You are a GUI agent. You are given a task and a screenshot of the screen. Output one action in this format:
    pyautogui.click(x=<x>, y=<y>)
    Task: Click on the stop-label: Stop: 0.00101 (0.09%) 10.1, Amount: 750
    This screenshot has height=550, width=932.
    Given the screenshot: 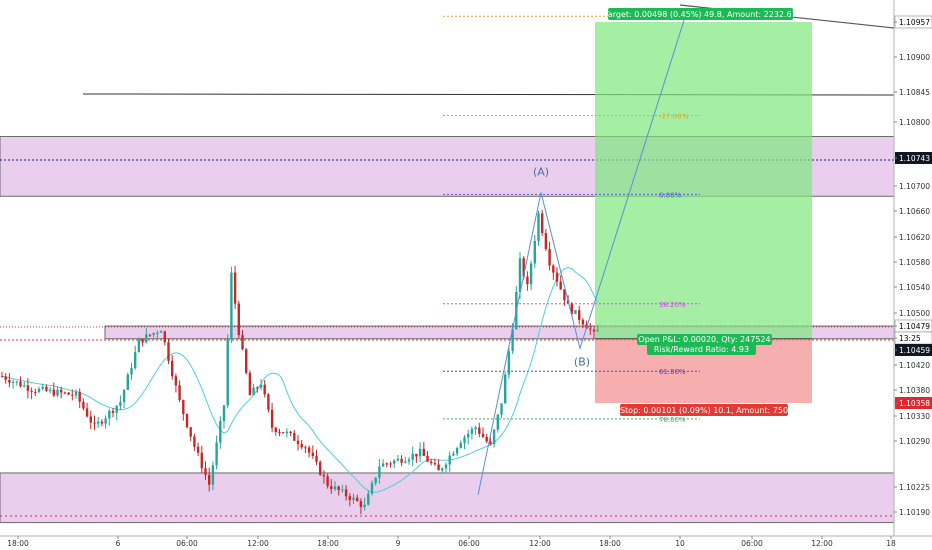 What is the action you would take?
    pyautogui.click(x=704, y=410)
    